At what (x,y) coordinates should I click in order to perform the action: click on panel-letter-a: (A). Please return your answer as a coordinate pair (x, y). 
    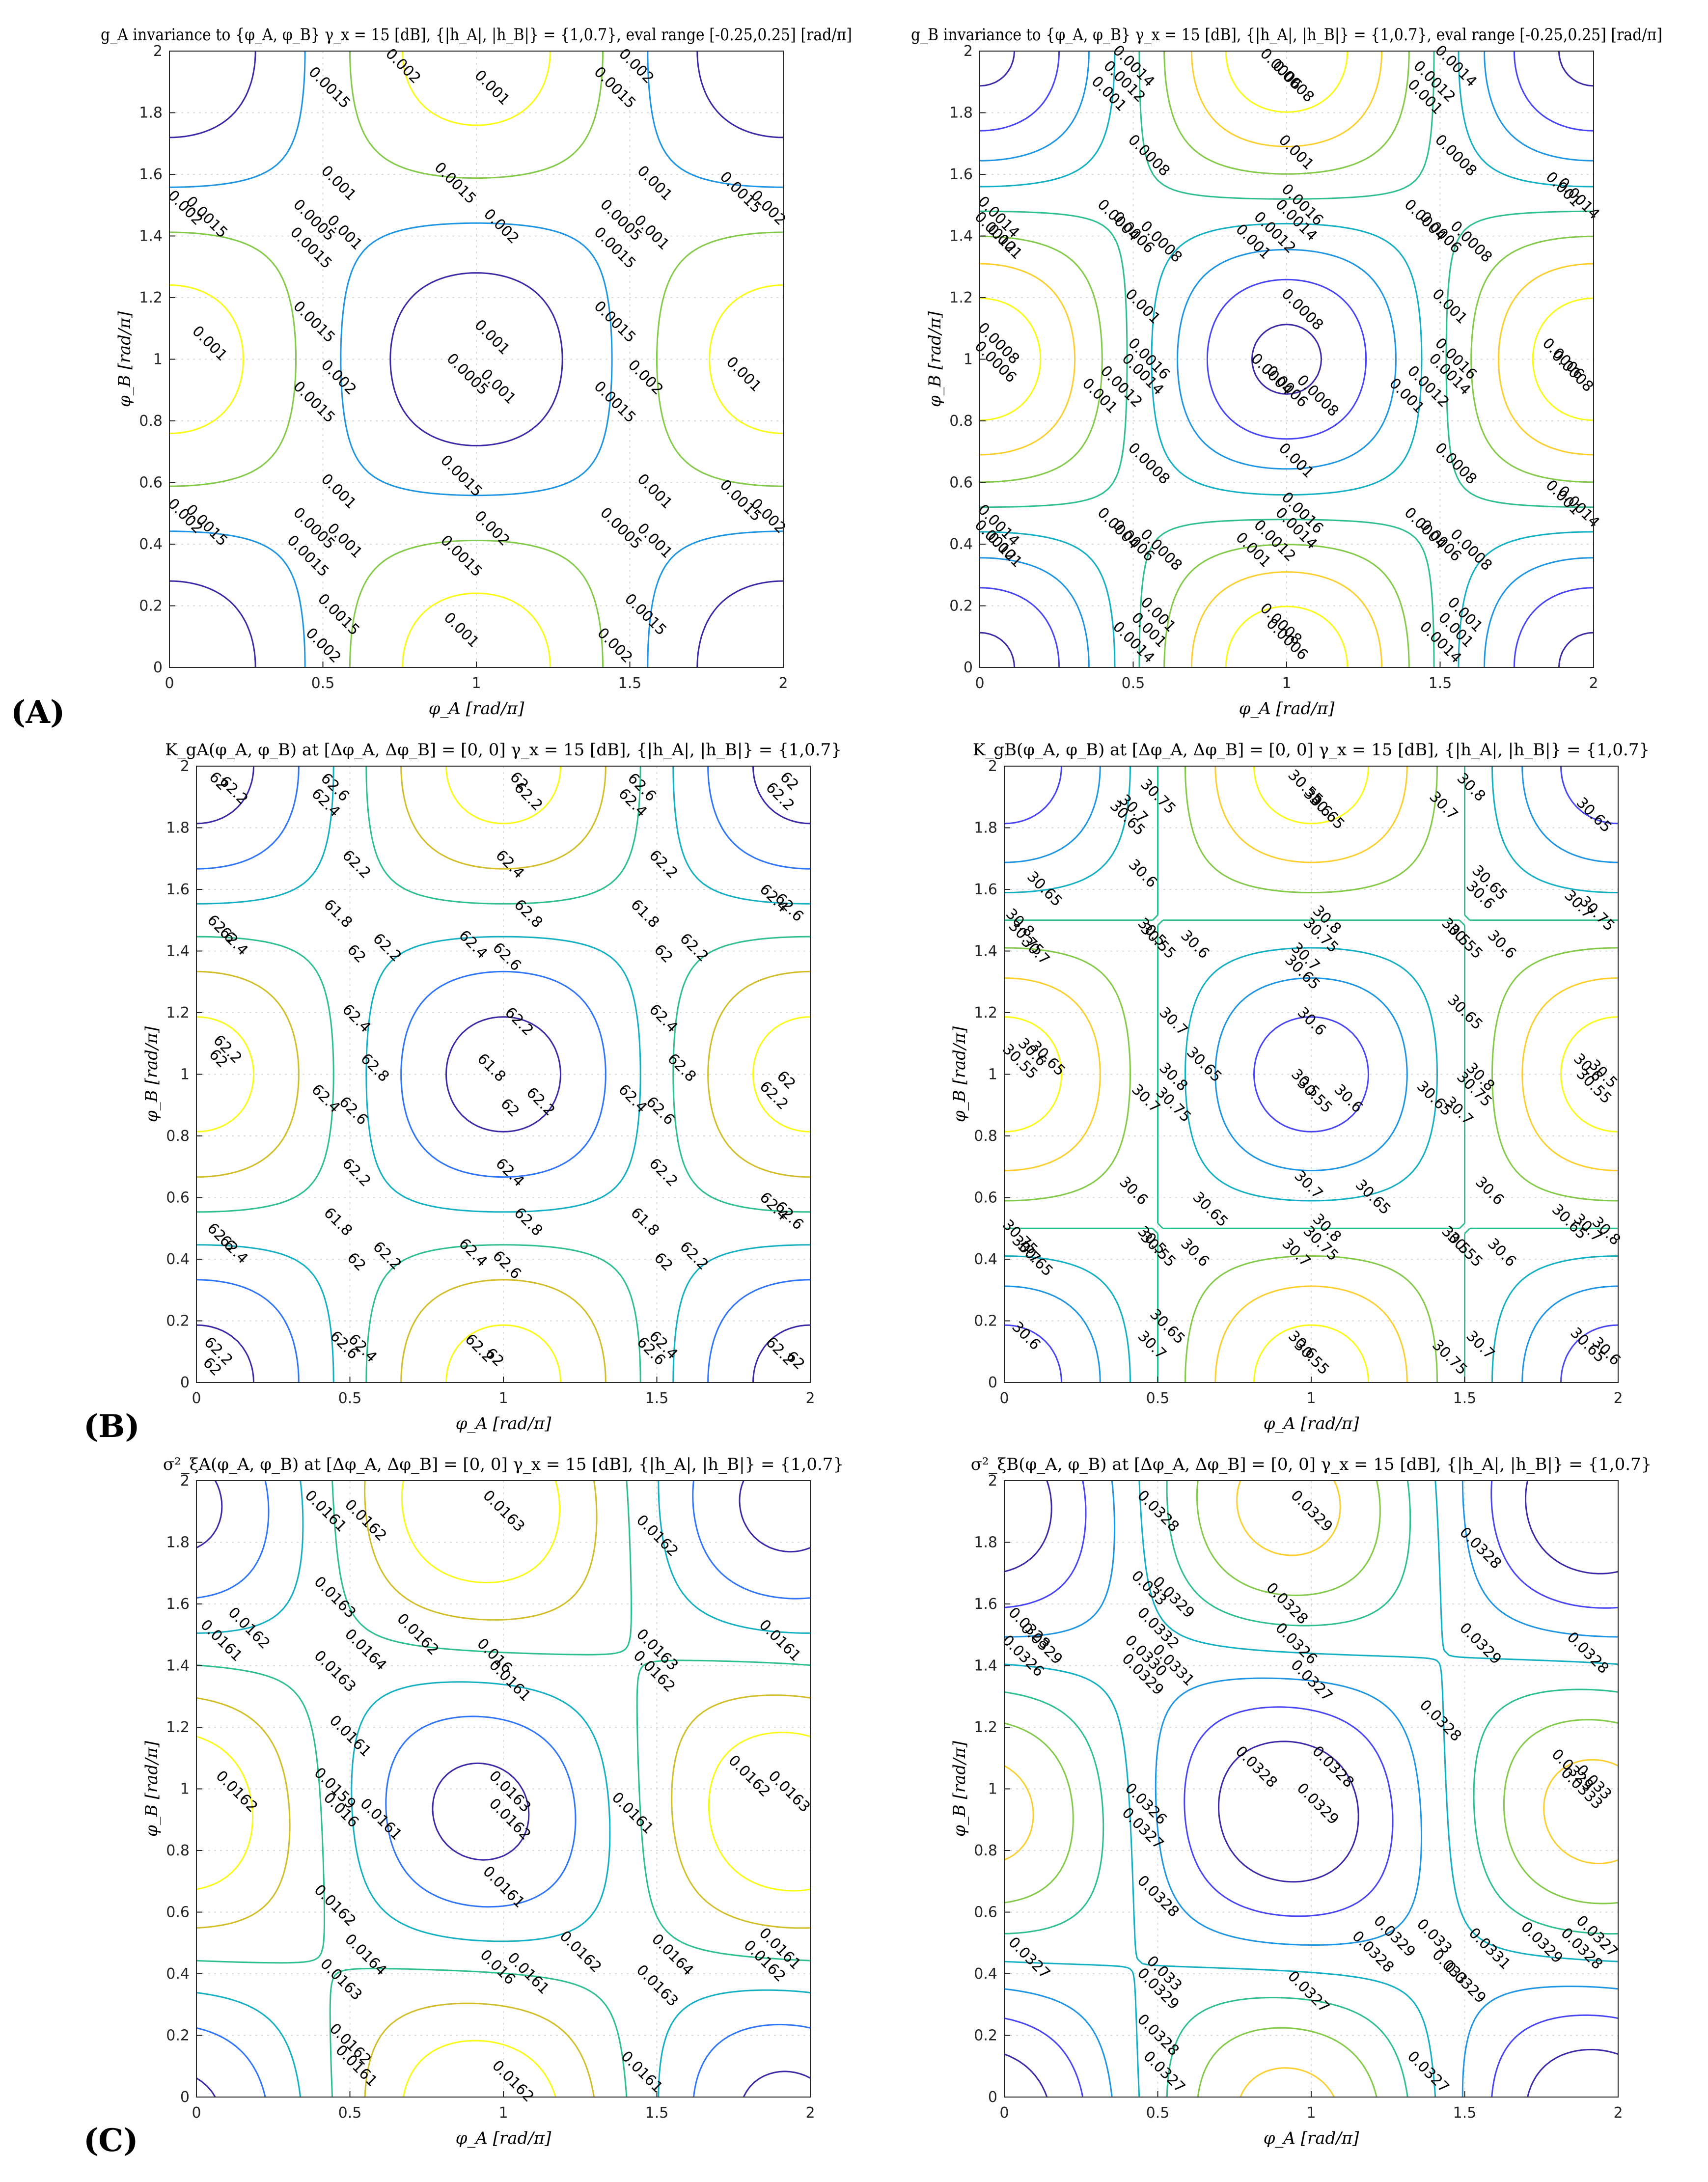
    Looking at the image, I should click on (38, 712).